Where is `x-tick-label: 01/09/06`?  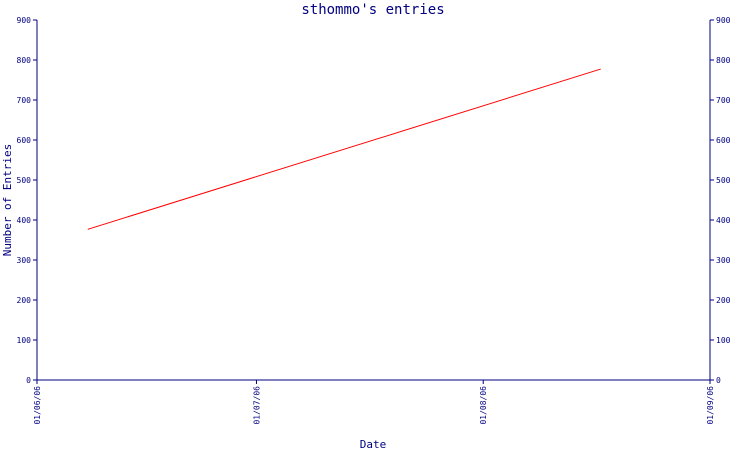
x-tick-label: 01/09/06 is located at coordinates (710, 405).